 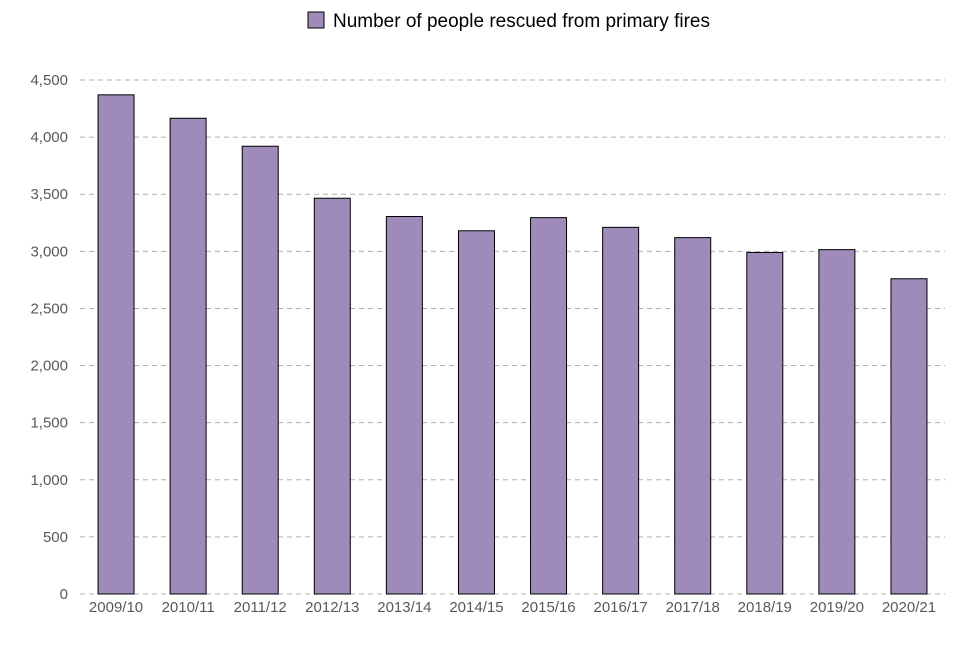 What do you see at coordinates (621, 607) in the screenshot?
I see `x-tick-label: 2016/17` at bounding box center [621, 607].